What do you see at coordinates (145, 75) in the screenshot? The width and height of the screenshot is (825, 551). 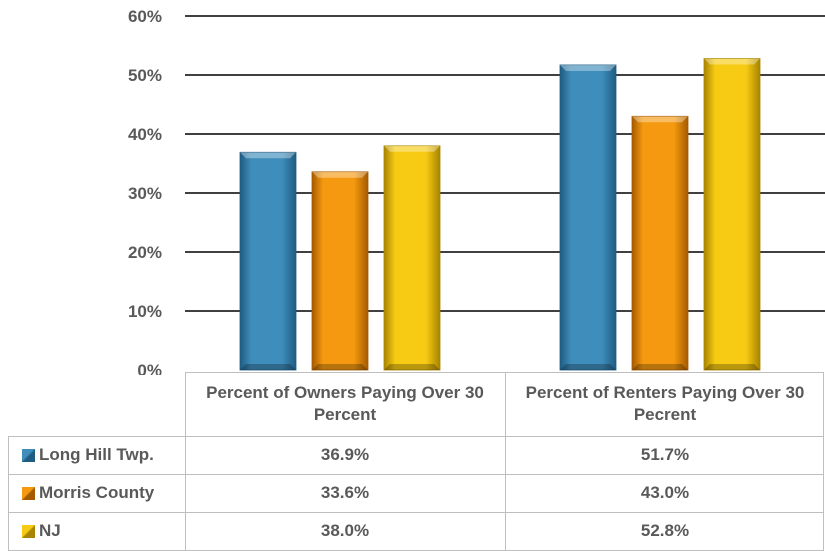 I see `y-tick-label: 50%` at bounding box center [145, 75].